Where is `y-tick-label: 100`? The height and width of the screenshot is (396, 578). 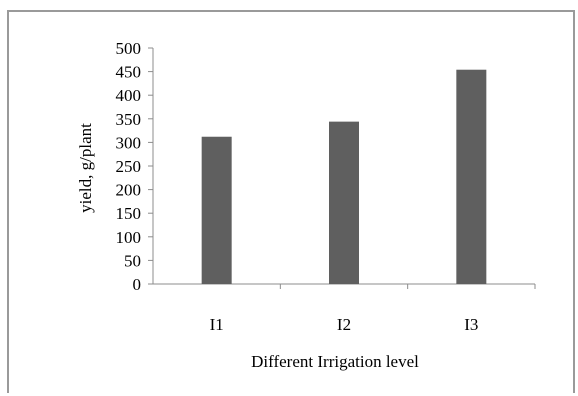
y-tick-label: 100 is located at coordinates (129, 237).